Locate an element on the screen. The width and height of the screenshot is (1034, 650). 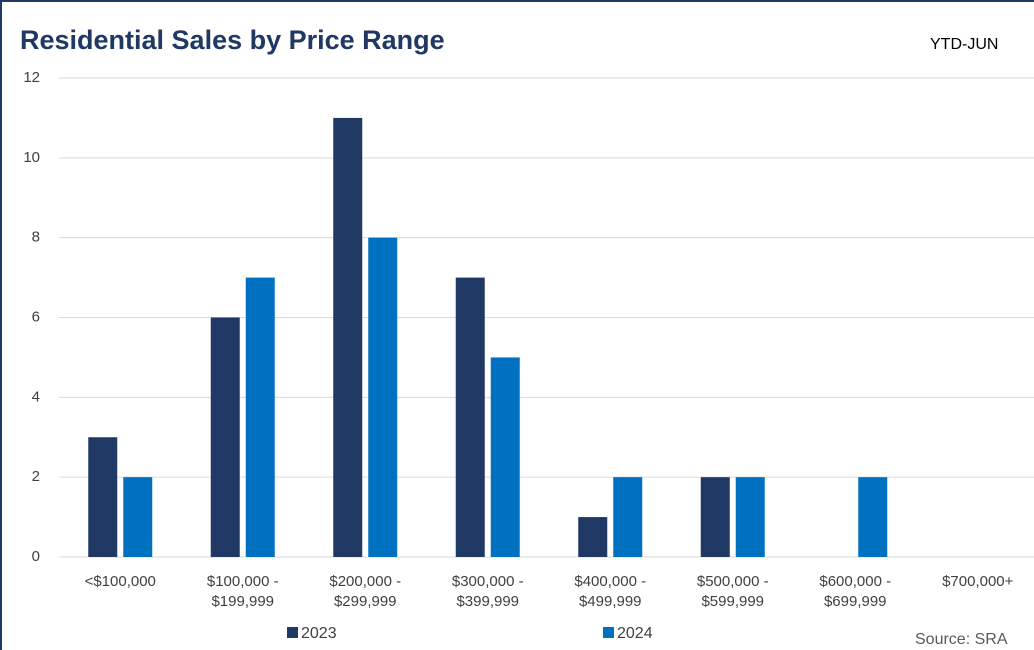
x-tick-label: $100,000 -$199,999 is located at coordinates (243, 591).